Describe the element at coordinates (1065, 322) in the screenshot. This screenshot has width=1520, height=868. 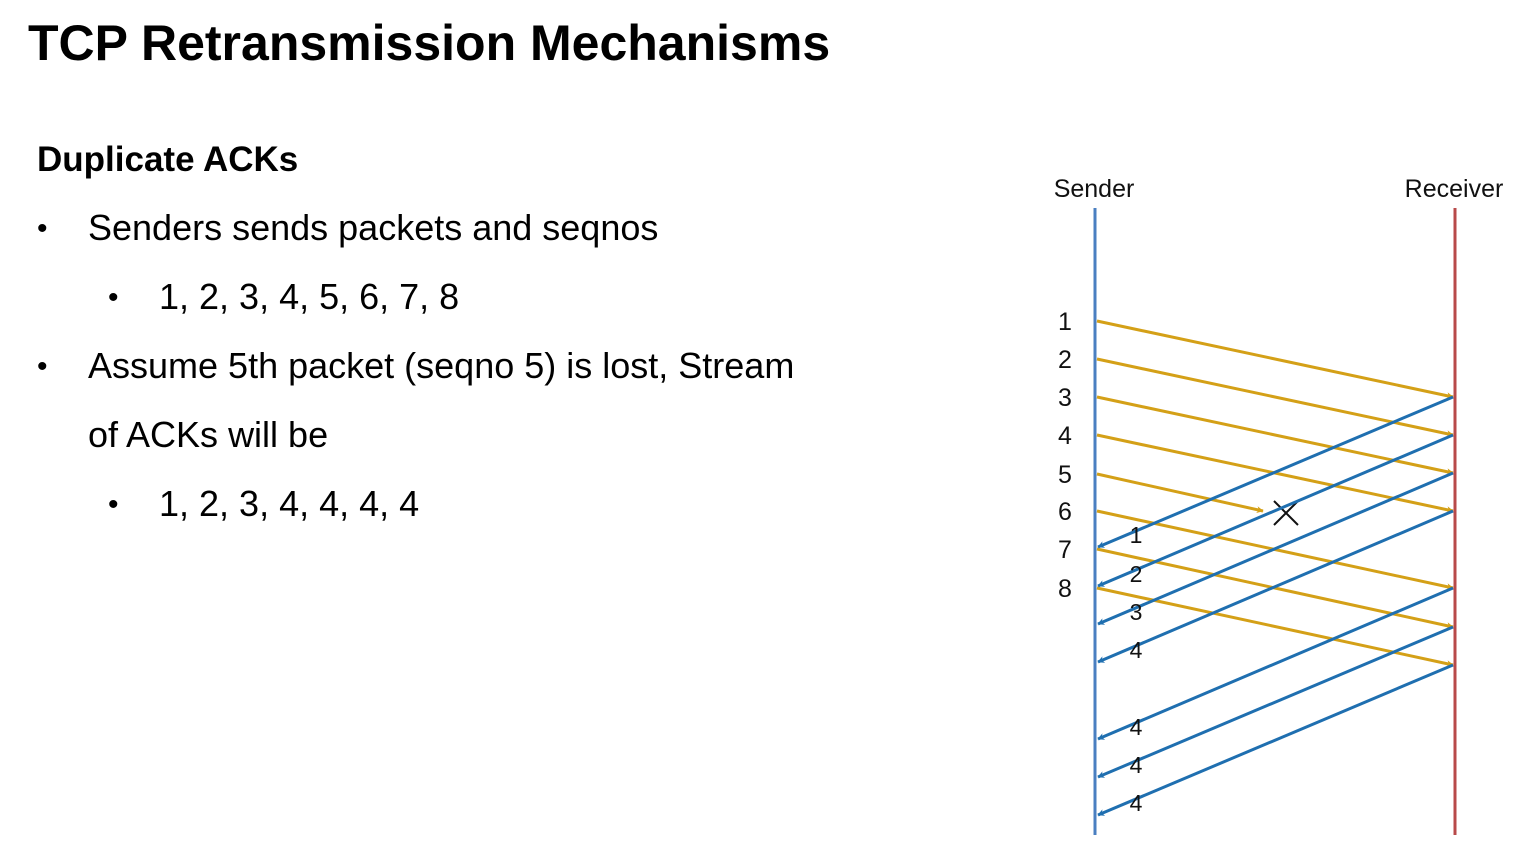
I see `seq-label: 1` at that location.